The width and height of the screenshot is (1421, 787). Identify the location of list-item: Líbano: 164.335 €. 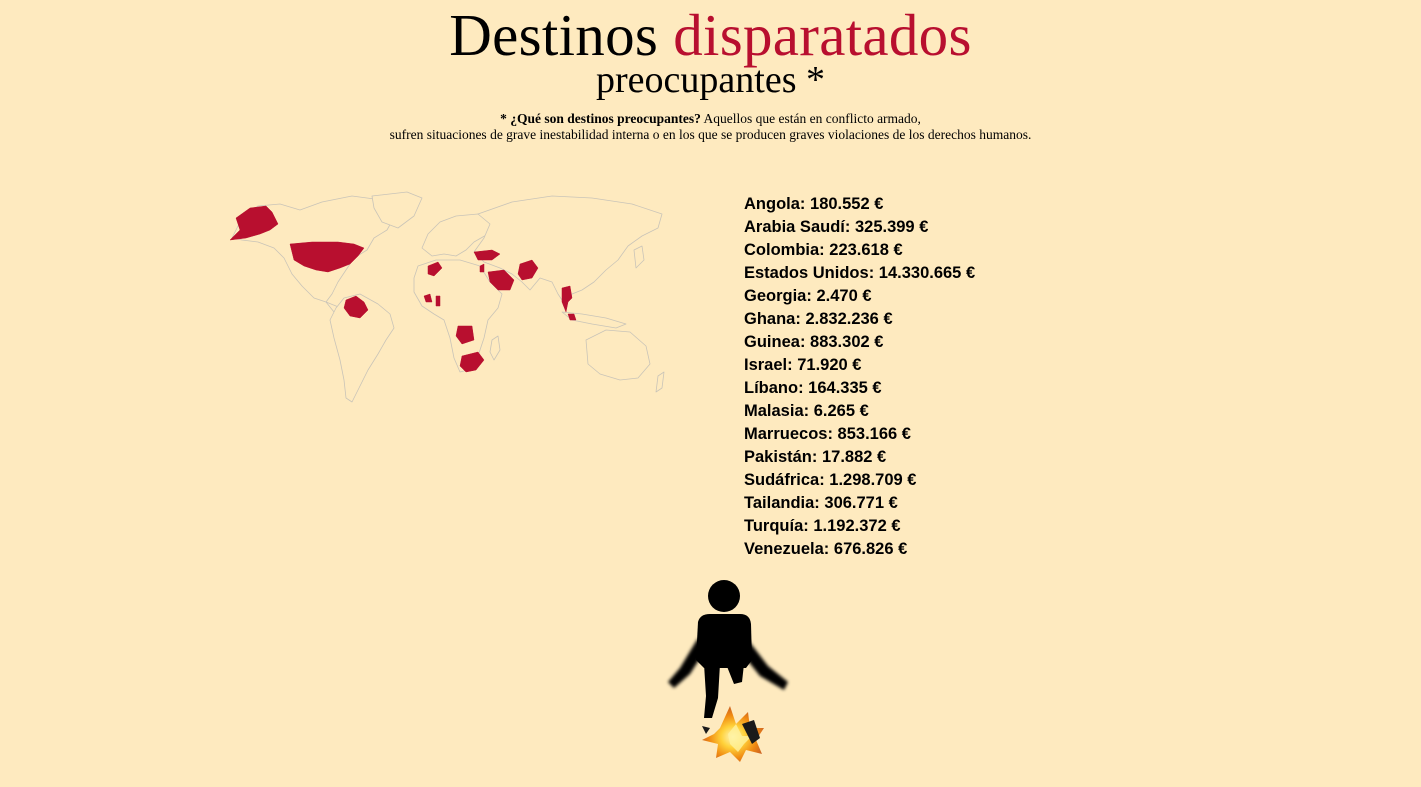
(813, 388).